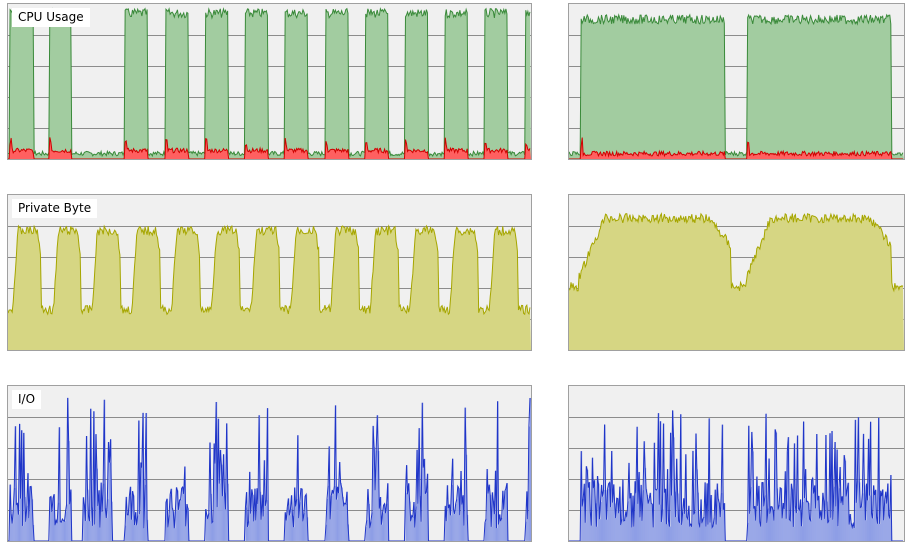 The width and height of the screenshot is (918, 548). What do you see at coordinates (269, 148) in the screenshot?
I see `cpu-kernel-area` at bounding box center [269, 148].